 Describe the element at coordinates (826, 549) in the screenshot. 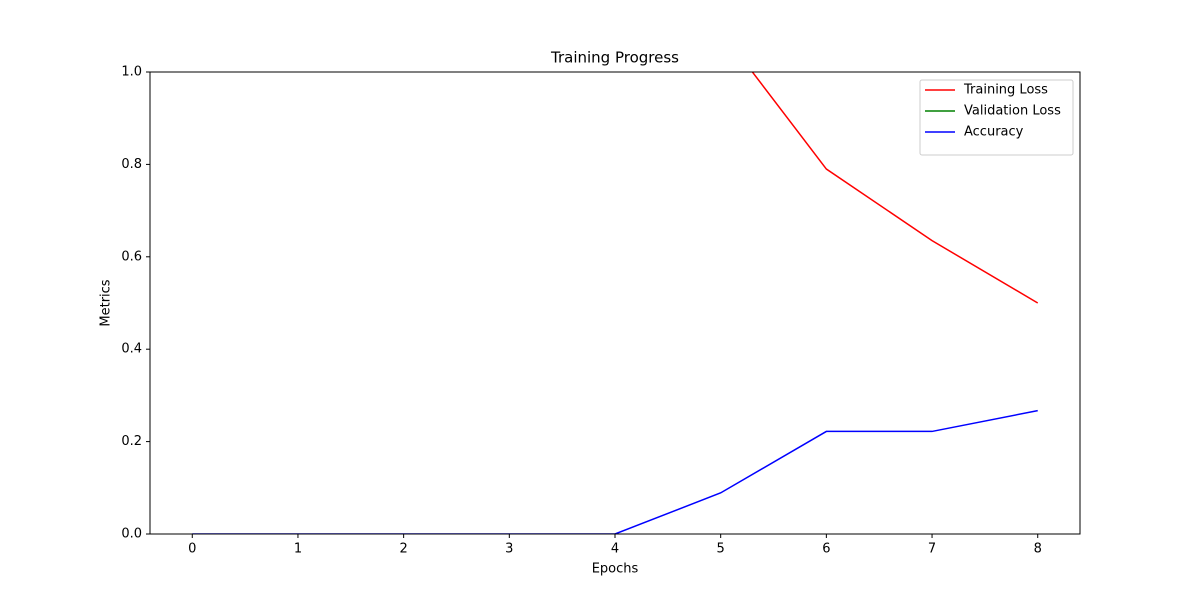

I see `x-tick-label: 6` at that location.